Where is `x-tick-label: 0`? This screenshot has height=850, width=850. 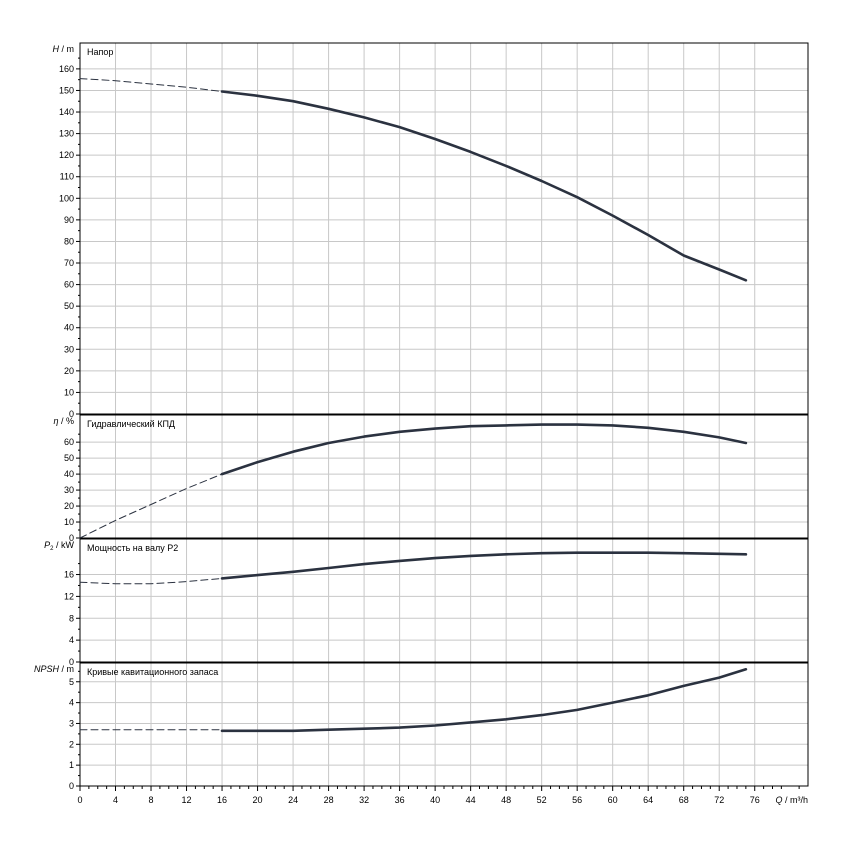 x-tick-label: 0 is located at coordinates (79, 800).